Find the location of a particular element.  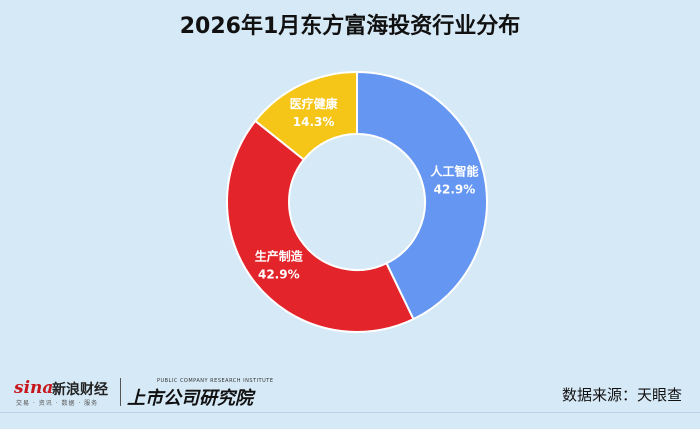

slice-label-1: 生产制造 is located at coordinates (279, 255).